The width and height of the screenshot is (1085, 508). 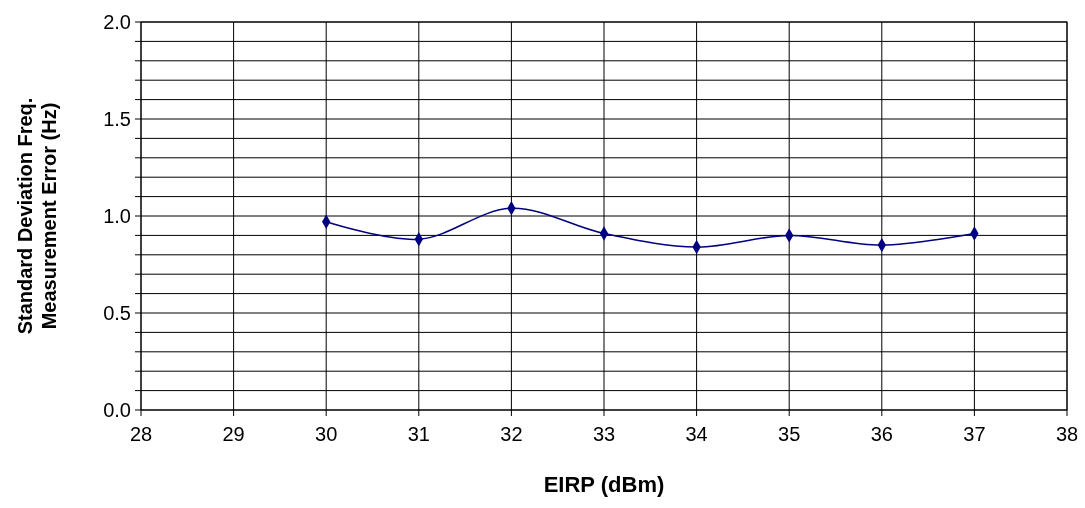 I want to click on x-axis-title: EIRP (dBm), so click(x=604, y=484).